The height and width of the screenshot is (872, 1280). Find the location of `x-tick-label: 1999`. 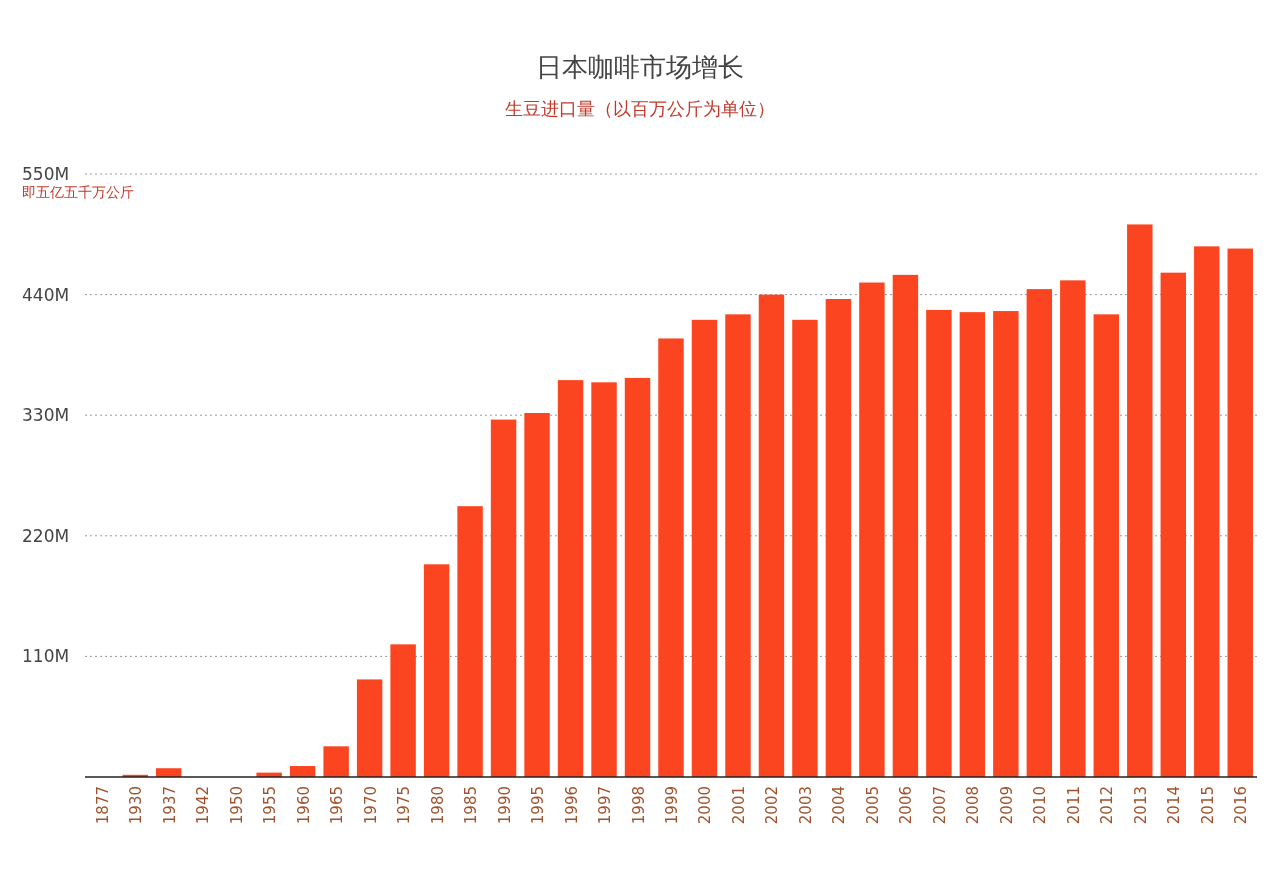

x-tick-label: 1999 is located at coordinates (672, 805).